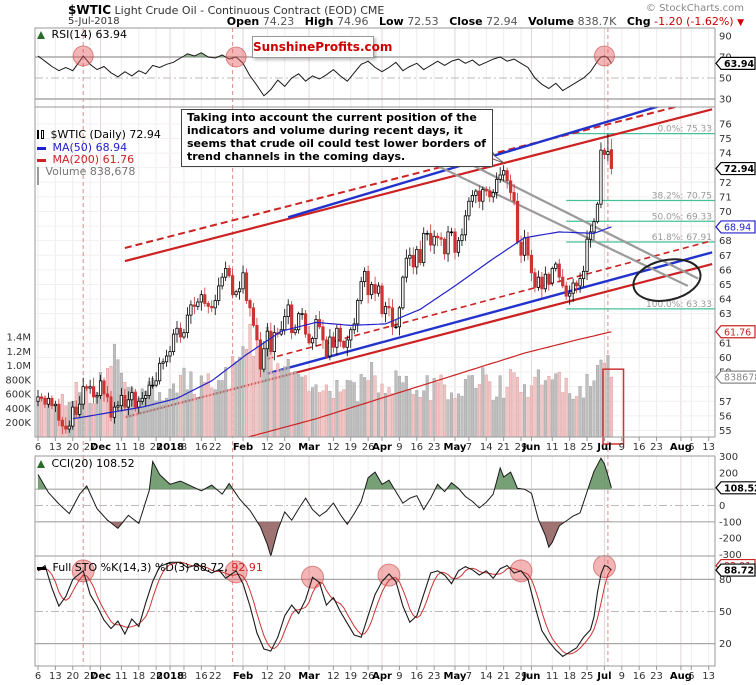  Describe the element at coordinates (41, 568) in the screenshot. I see `sto-line-icon` at that location.